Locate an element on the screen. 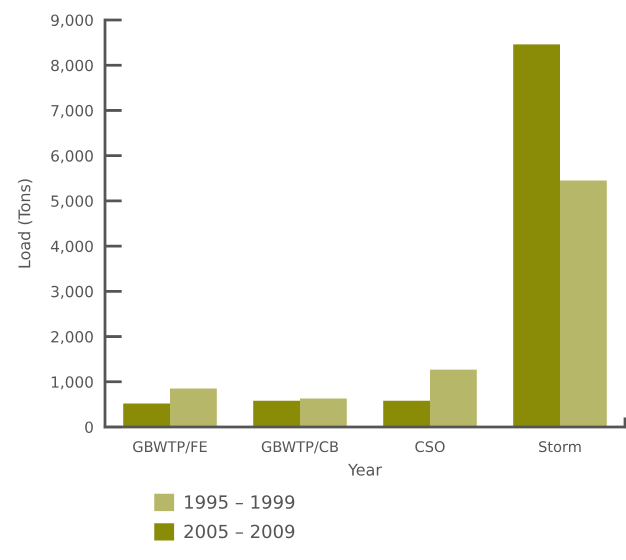 Image resolution: width=626 pixels, height=560 pixels. y-tick-label: 3,000 is located at coordinates (72, 292).